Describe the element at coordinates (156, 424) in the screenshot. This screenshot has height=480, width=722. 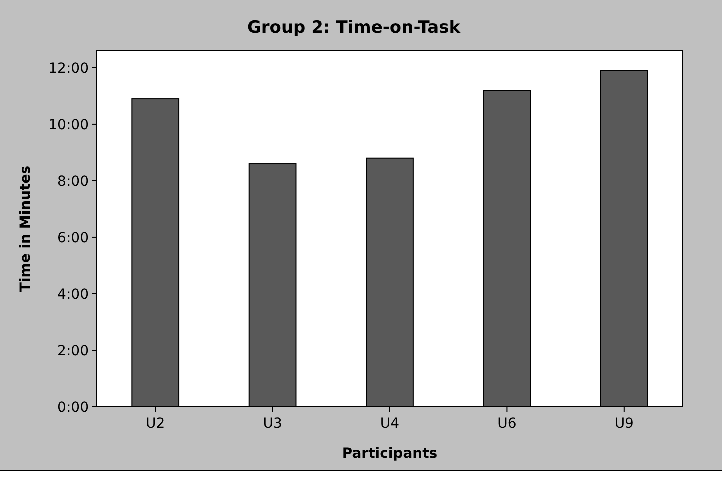
I see `x-tick-label: U2` at that location.